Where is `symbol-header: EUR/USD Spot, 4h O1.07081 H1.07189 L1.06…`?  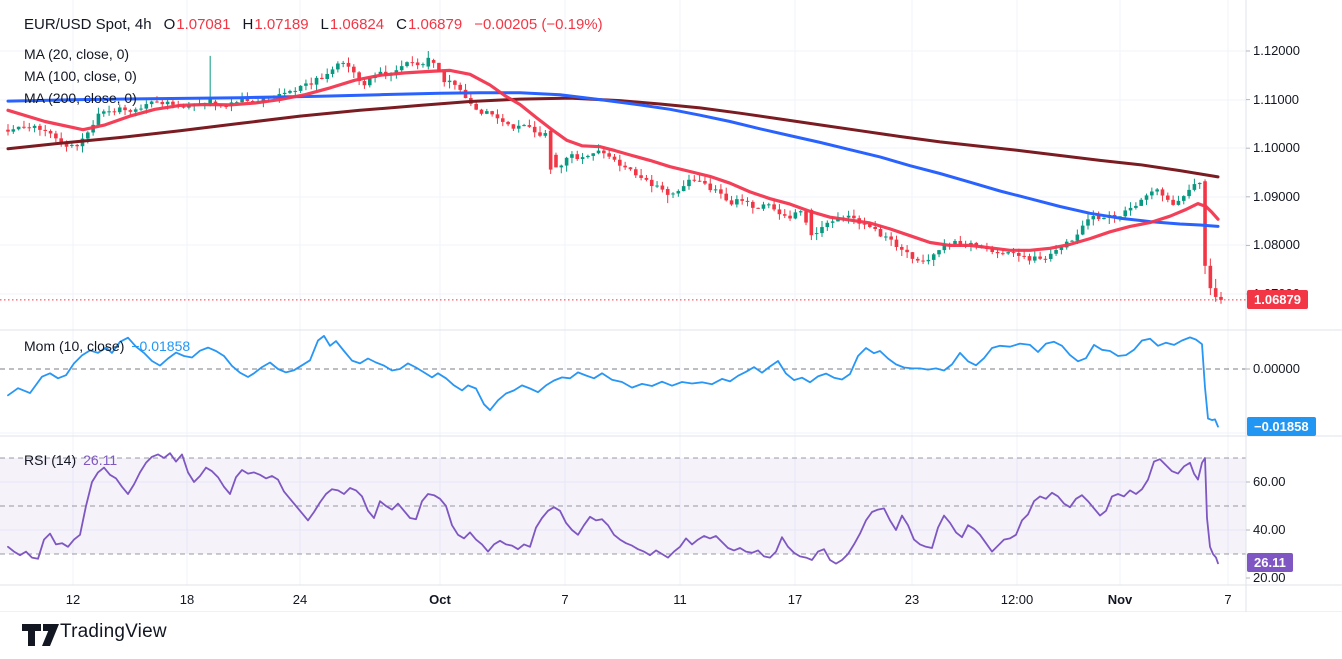
symbol-header: EUR/USD Spot, 4h O1.07081 H1.07189 L1.06… is located at coordinates (313, 26).